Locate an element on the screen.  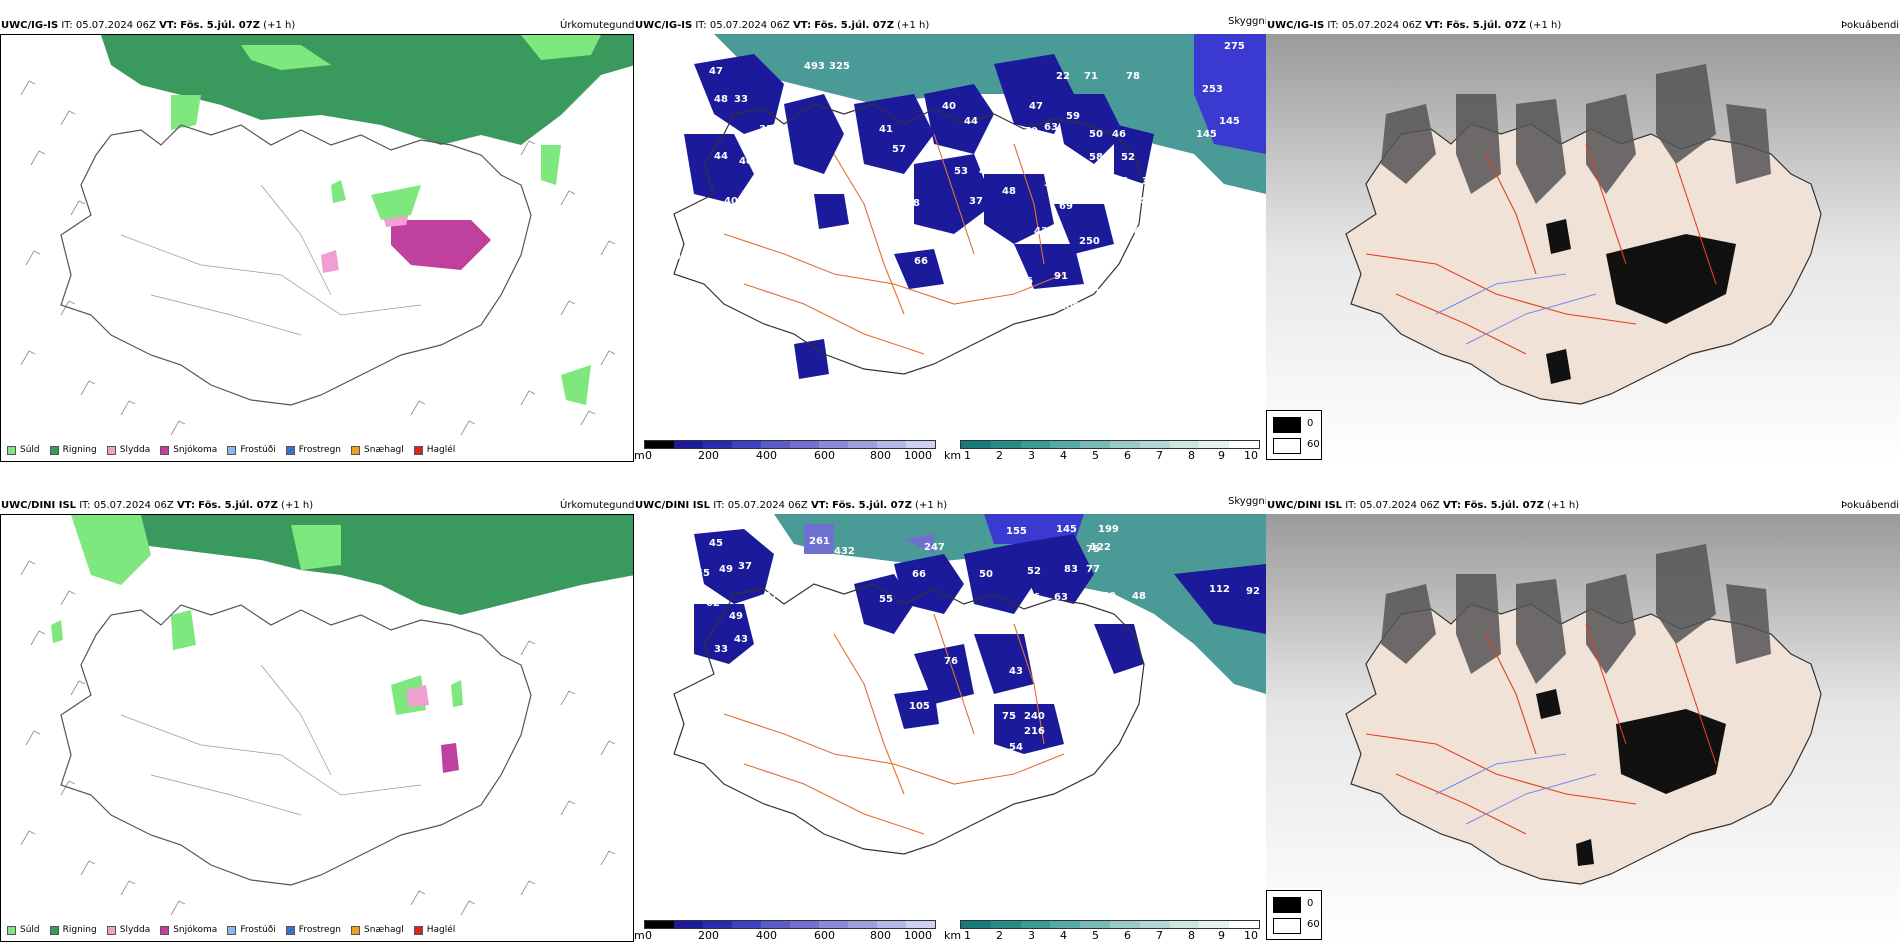
cloud-label: 77 is located at coordinates (1093, 569).